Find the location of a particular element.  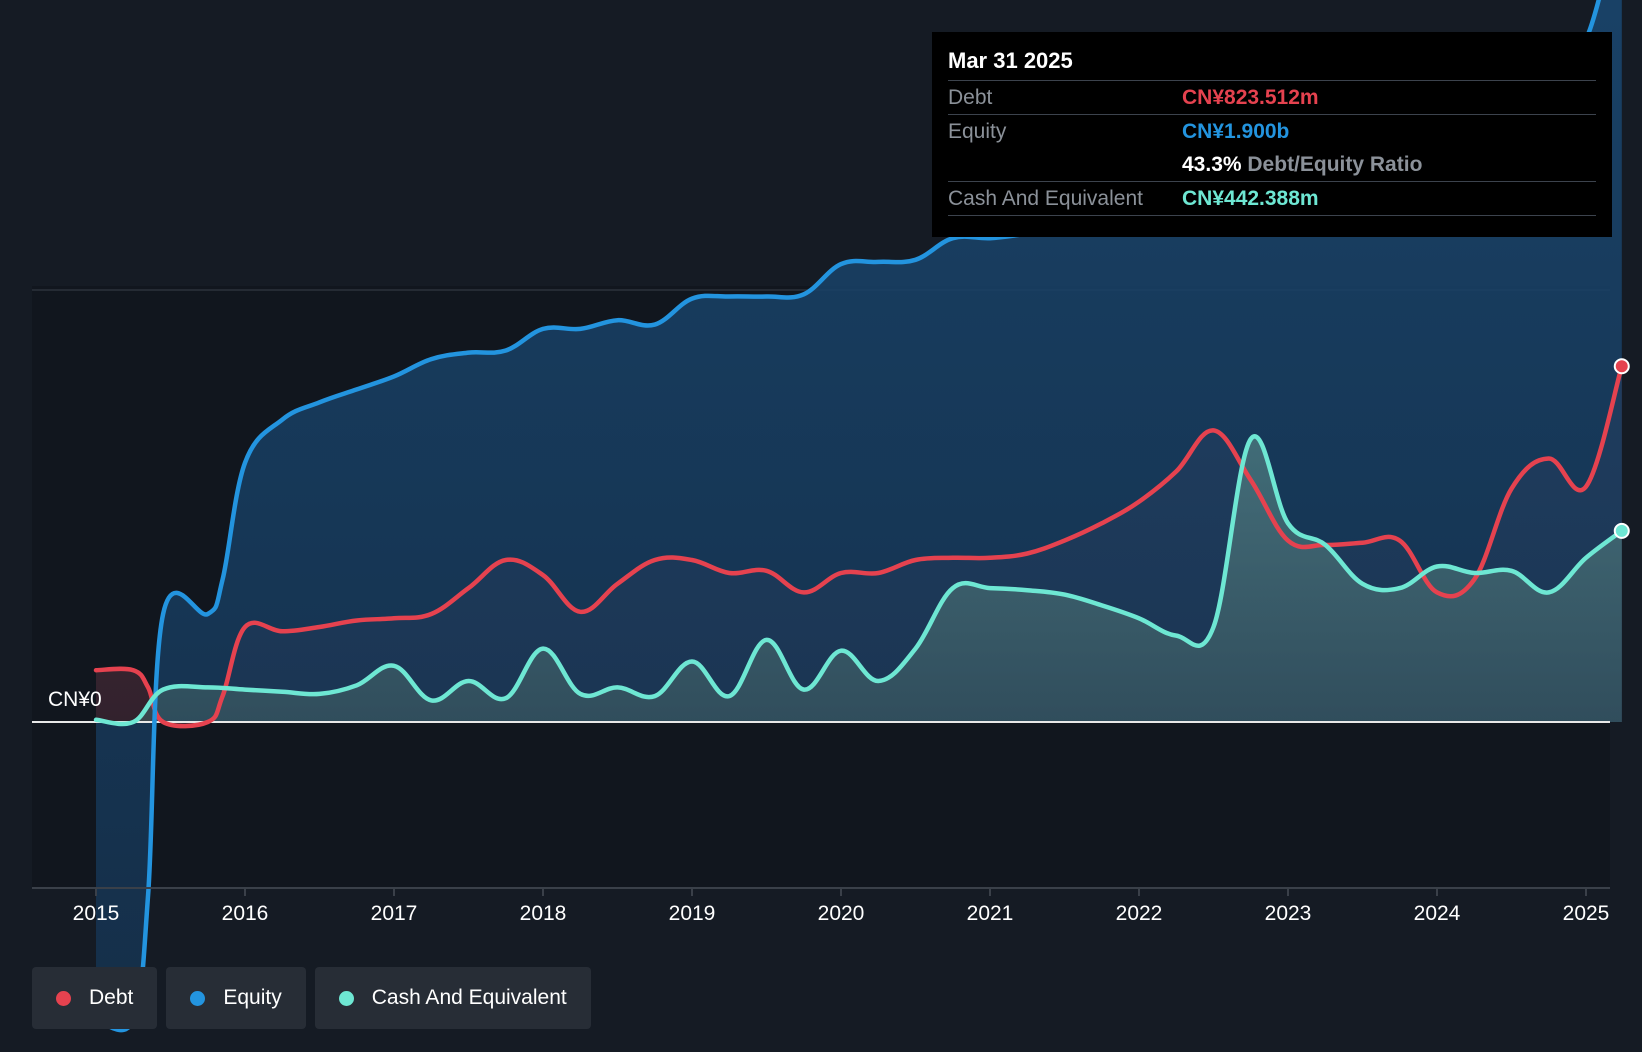

legend-item-equity: Equity is located at coordinates (236, 998).